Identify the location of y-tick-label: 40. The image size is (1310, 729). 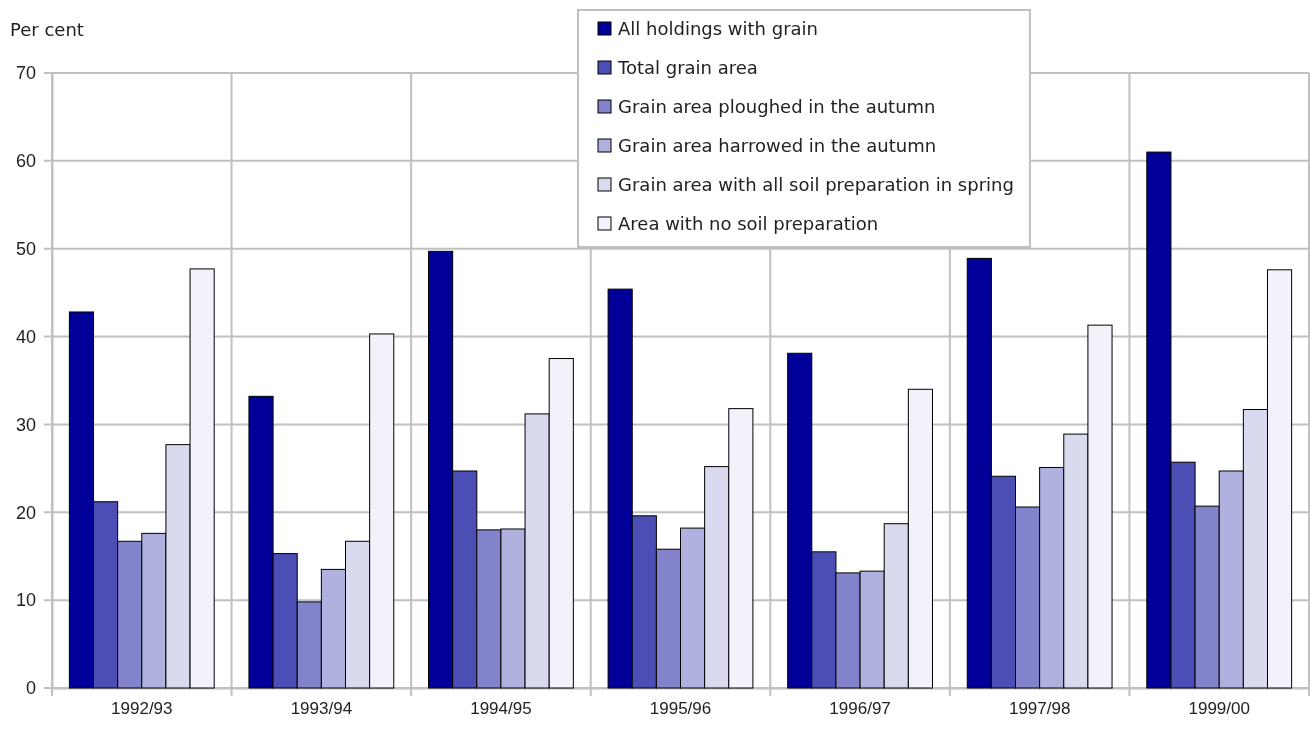
(25, 336).